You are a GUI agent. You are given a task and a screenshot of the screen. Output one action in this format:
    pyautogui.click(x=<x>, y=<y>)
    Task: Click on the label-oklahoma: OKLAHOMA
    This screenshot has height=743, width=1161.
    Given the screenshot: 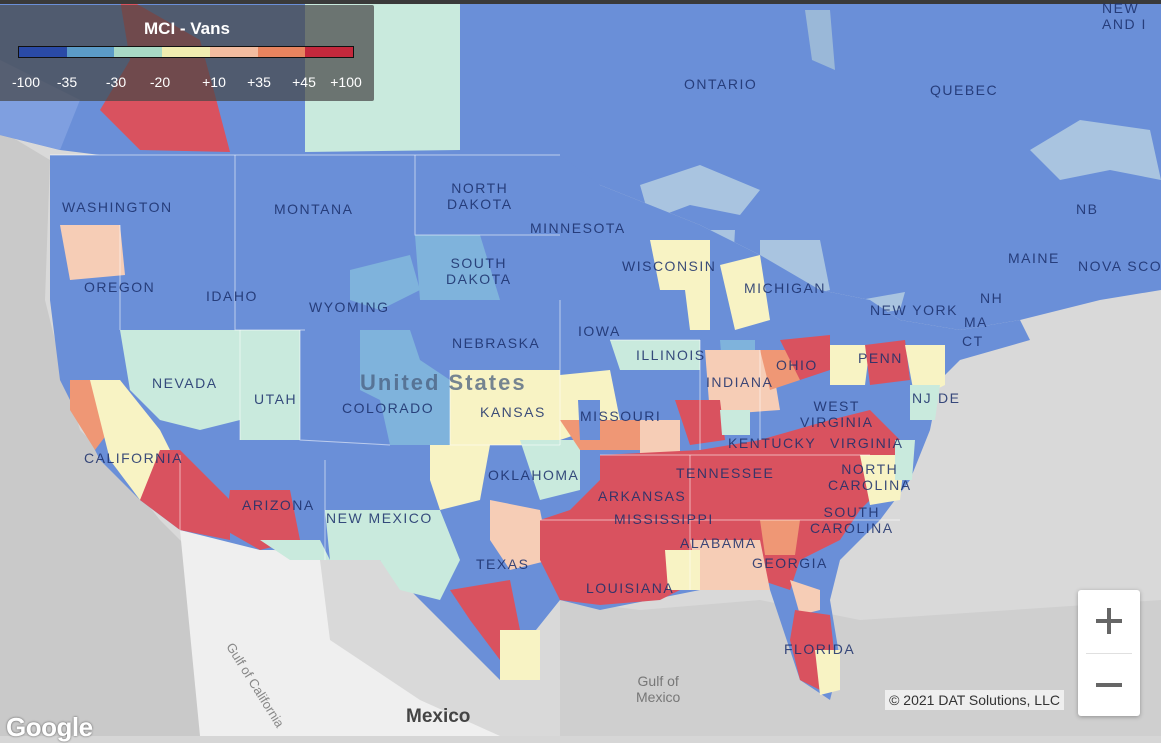 What is the action you would take?
    pyautogui.click(x=534, y=475)
    